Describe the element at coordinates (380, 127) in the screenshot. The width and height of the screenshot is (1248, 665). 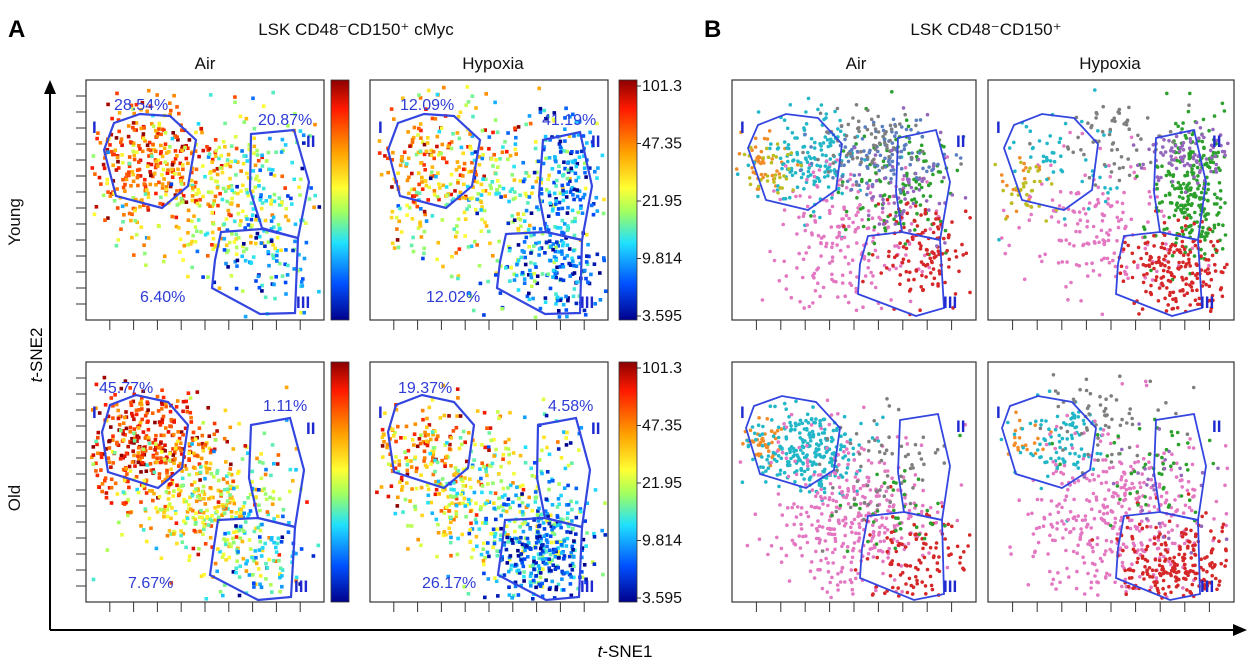
I see `panel-a-young-hypoxia-gate-i-label: I` at that location.